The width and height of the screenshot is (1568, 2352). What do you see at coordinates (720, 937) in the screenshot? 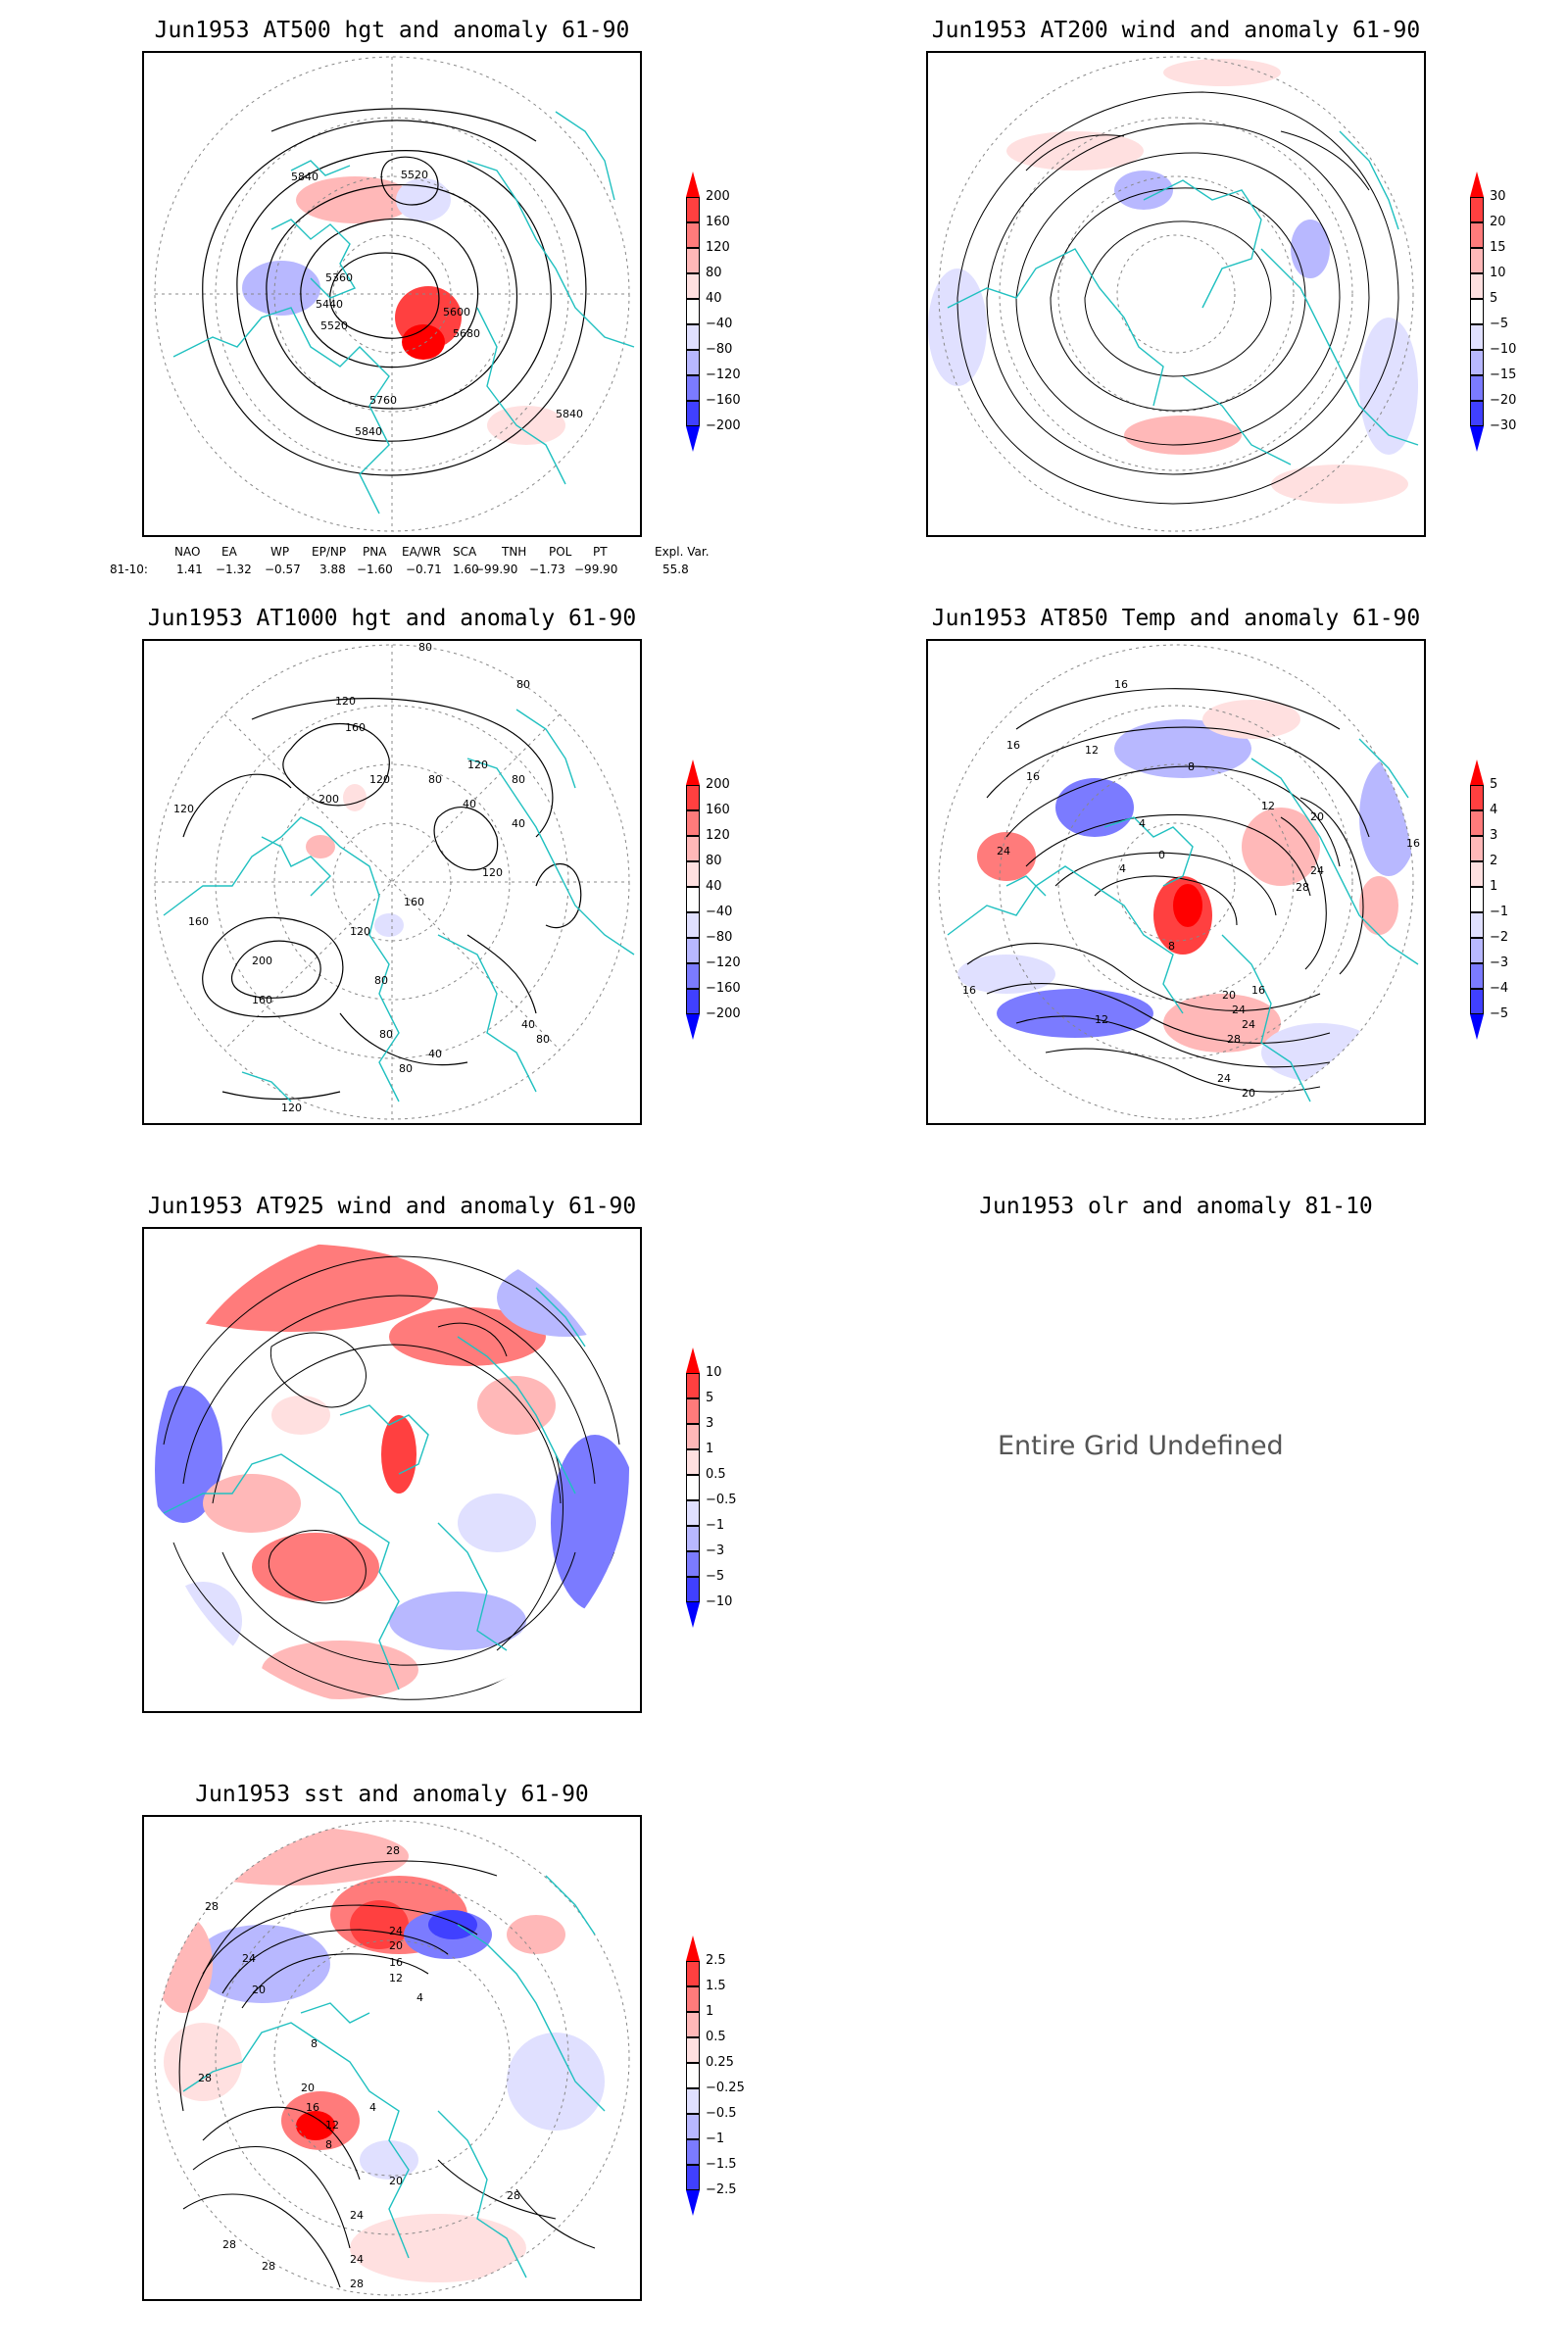
I see `colorbar-label: −80` at bounding box center [720, 937].